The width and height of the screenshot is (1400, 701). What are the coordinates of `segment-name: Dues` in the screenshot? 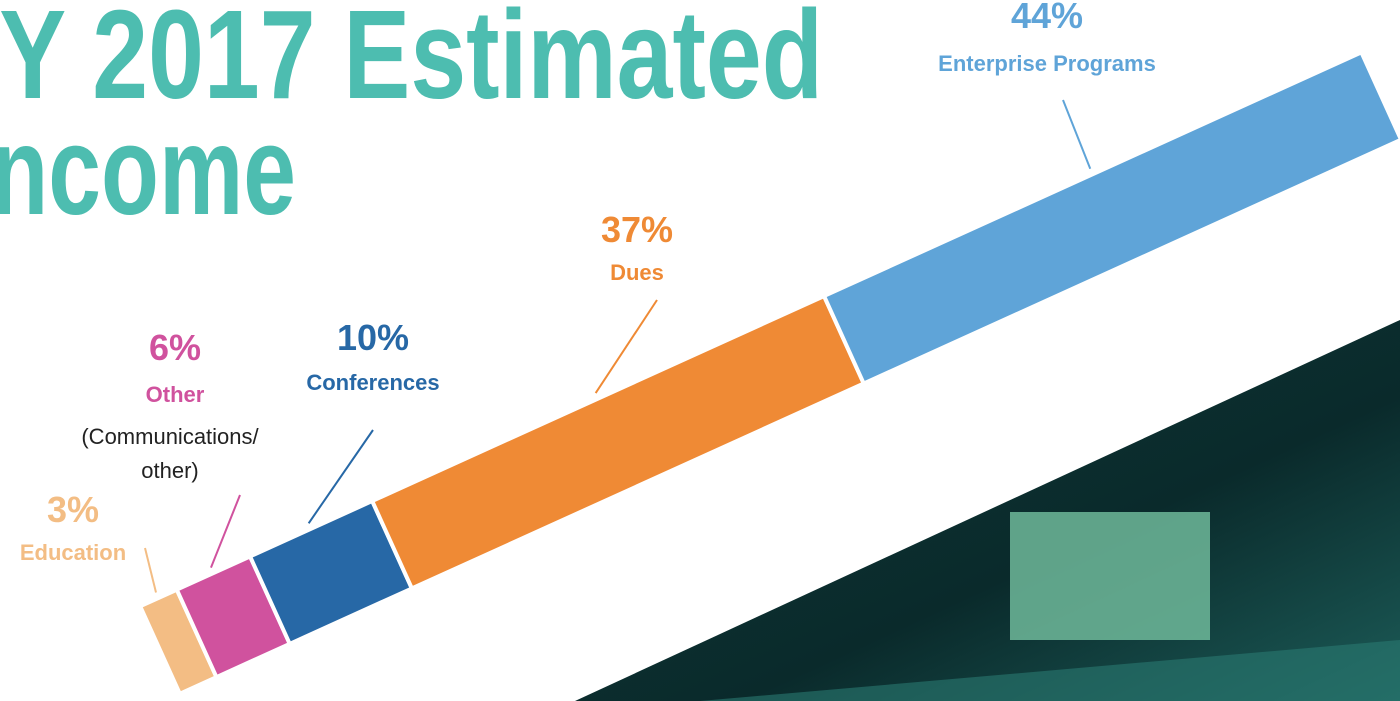 It's located at (637, 272).